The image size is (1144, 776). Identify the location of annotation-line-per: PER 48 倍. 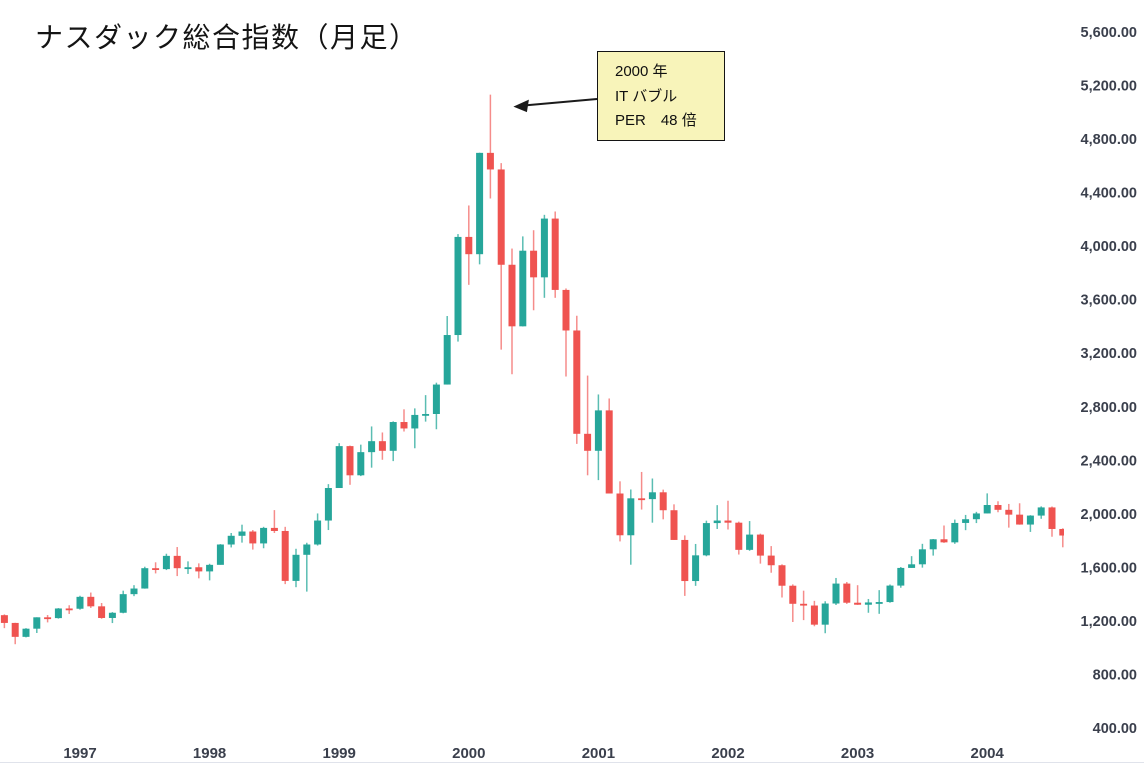
(656, 120).